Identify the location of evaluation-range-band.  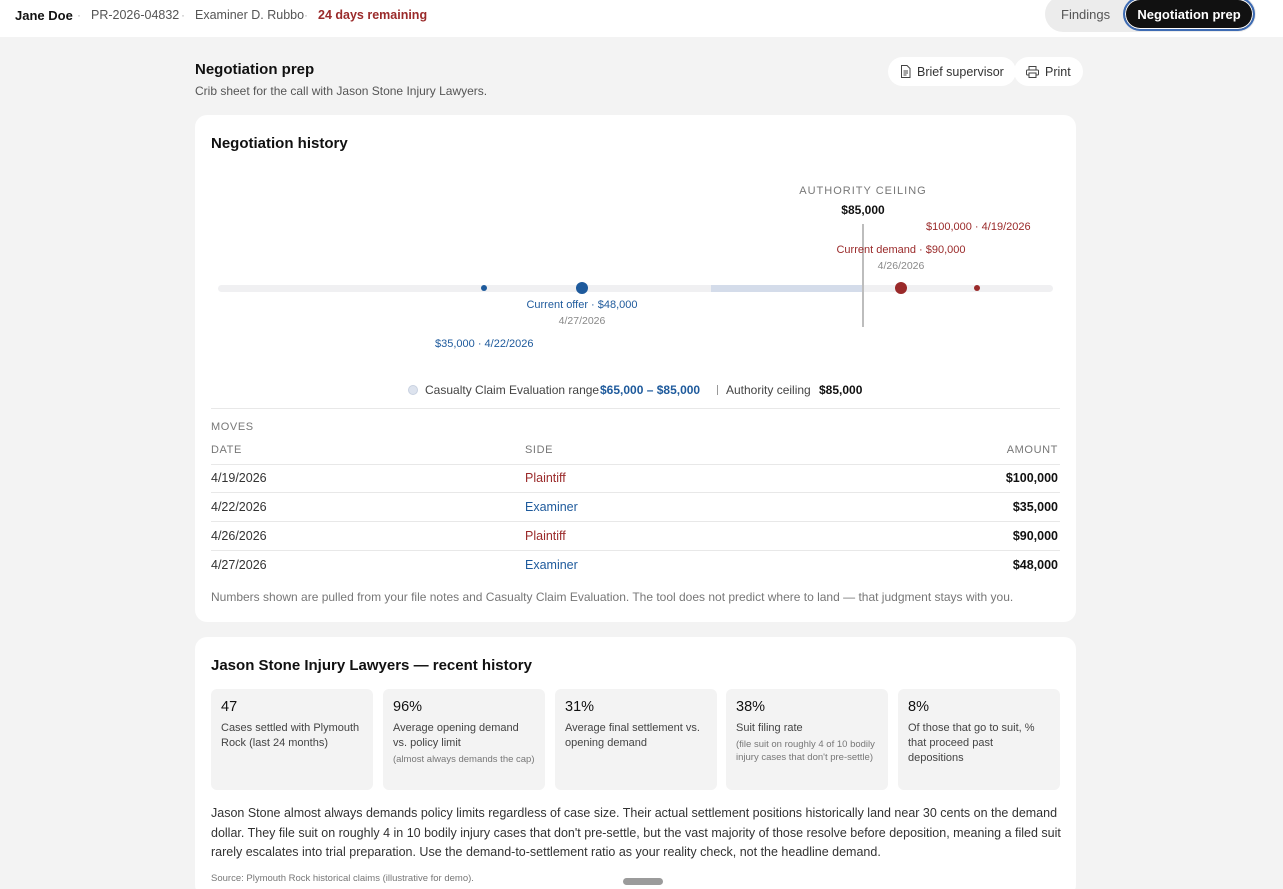
(787, 288).